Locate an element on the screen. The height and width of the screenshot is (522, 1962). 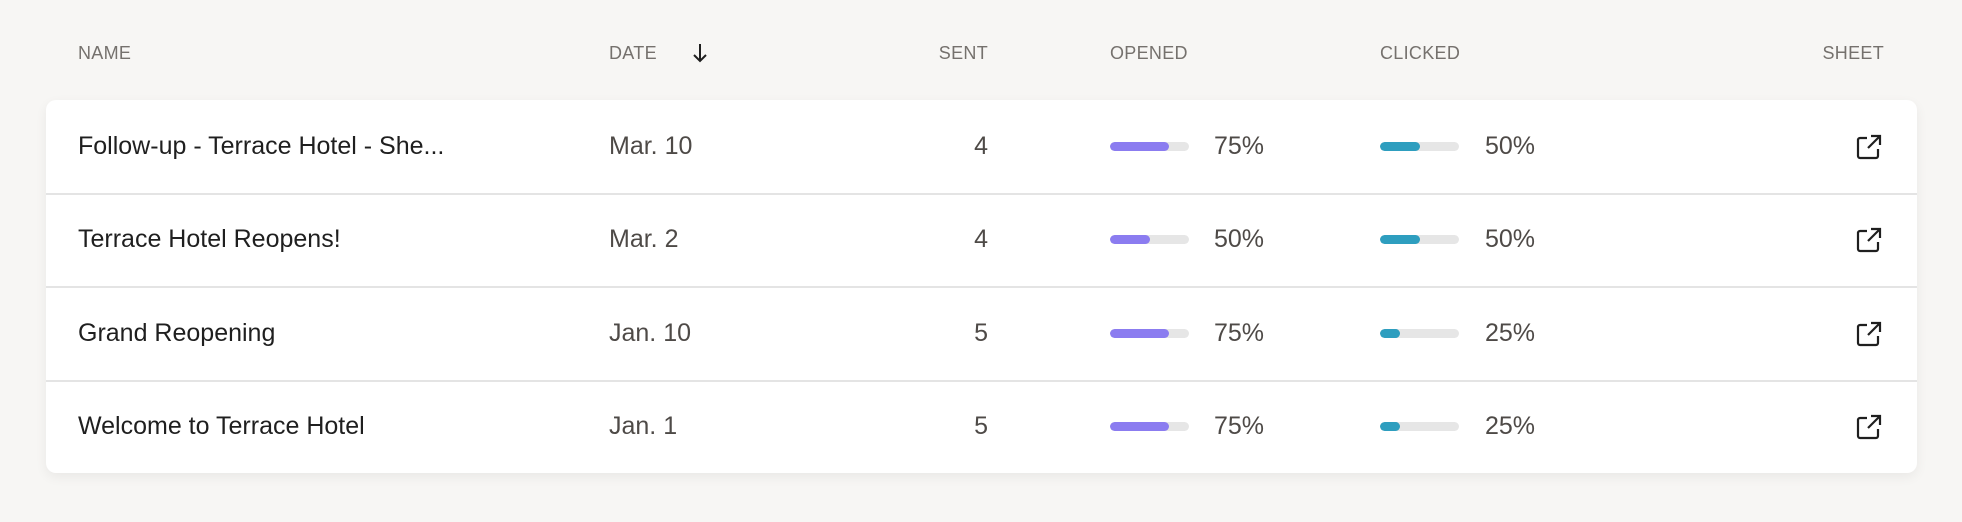
column-header-name: NAME is located at coordinates (105, 53).